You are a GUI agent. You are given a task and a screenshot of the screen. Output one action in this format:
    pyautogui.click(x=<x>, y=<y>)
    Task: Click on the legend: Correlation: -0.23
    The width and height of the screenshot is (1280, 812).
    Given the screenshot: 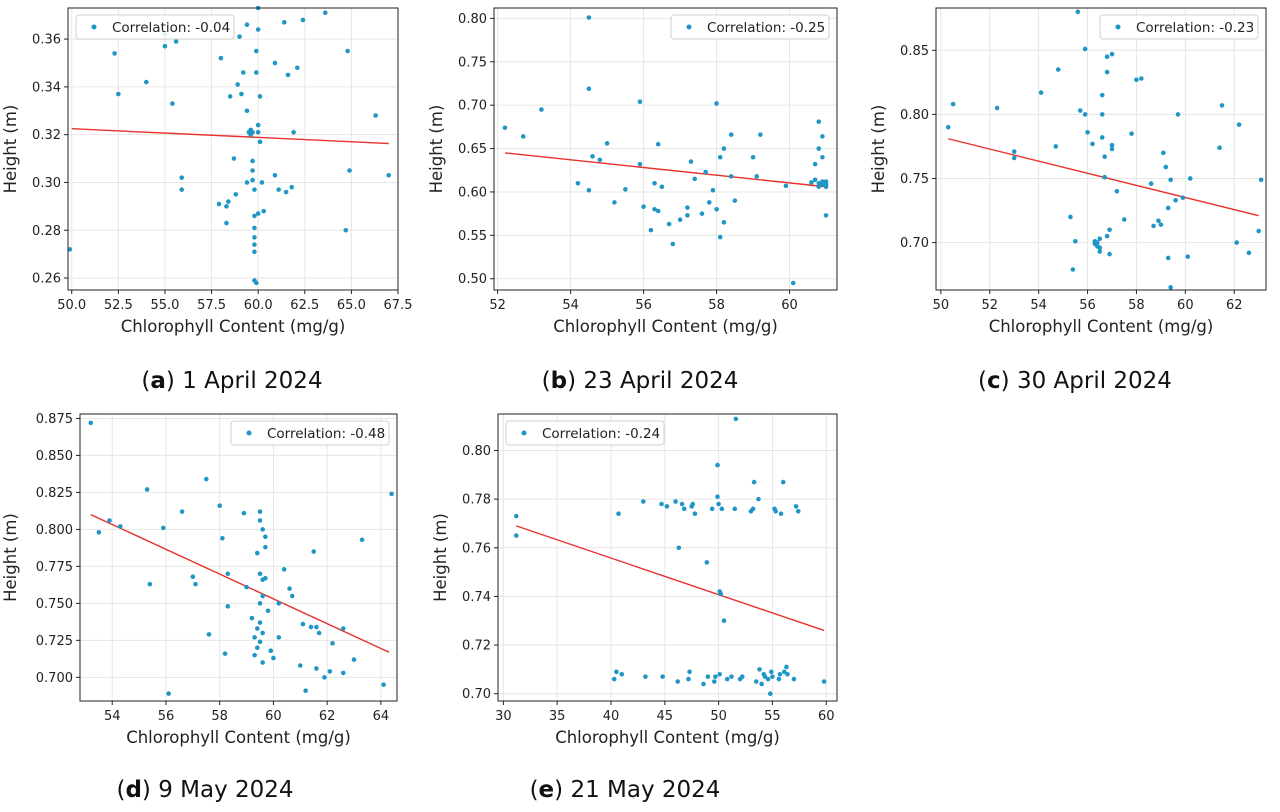 What is the action you would take?
    pyautogui.click(x=1179, y=27)
    